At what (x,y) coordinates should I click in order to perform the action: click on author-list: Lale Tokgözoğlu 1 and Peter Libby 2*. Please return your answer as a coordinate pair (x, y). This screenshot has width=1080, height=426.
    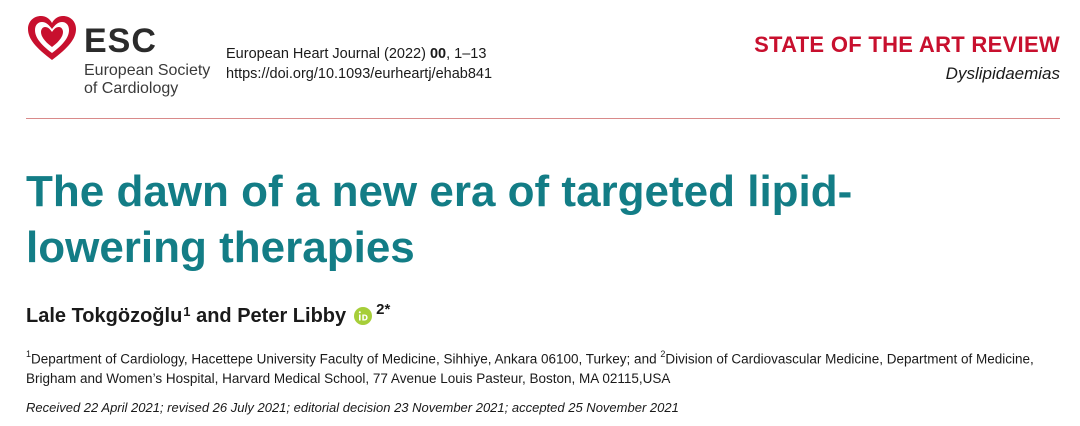
    Looking at the image, I should click on (208, 315).